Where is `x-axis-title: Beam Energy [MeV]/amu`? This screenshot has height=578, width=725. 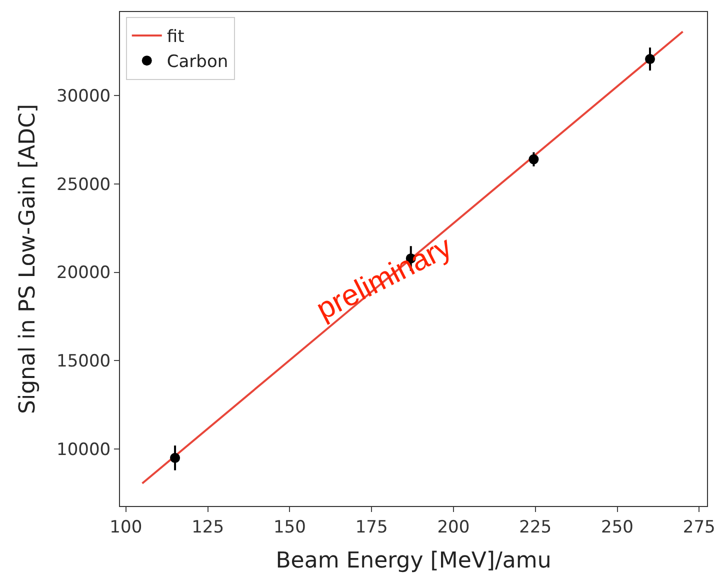 x-axis-title: Beam Energy [MeV]/amu is located at coordinates (414, 561).